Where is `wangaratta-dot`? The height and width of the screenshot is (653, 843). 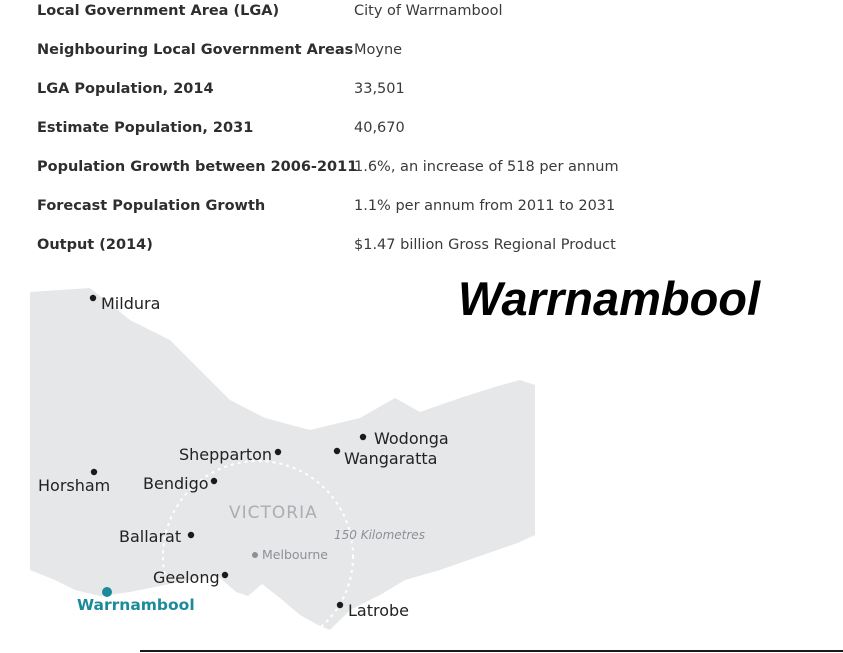 wangaratta-dot is located at coordinates (337, 451).